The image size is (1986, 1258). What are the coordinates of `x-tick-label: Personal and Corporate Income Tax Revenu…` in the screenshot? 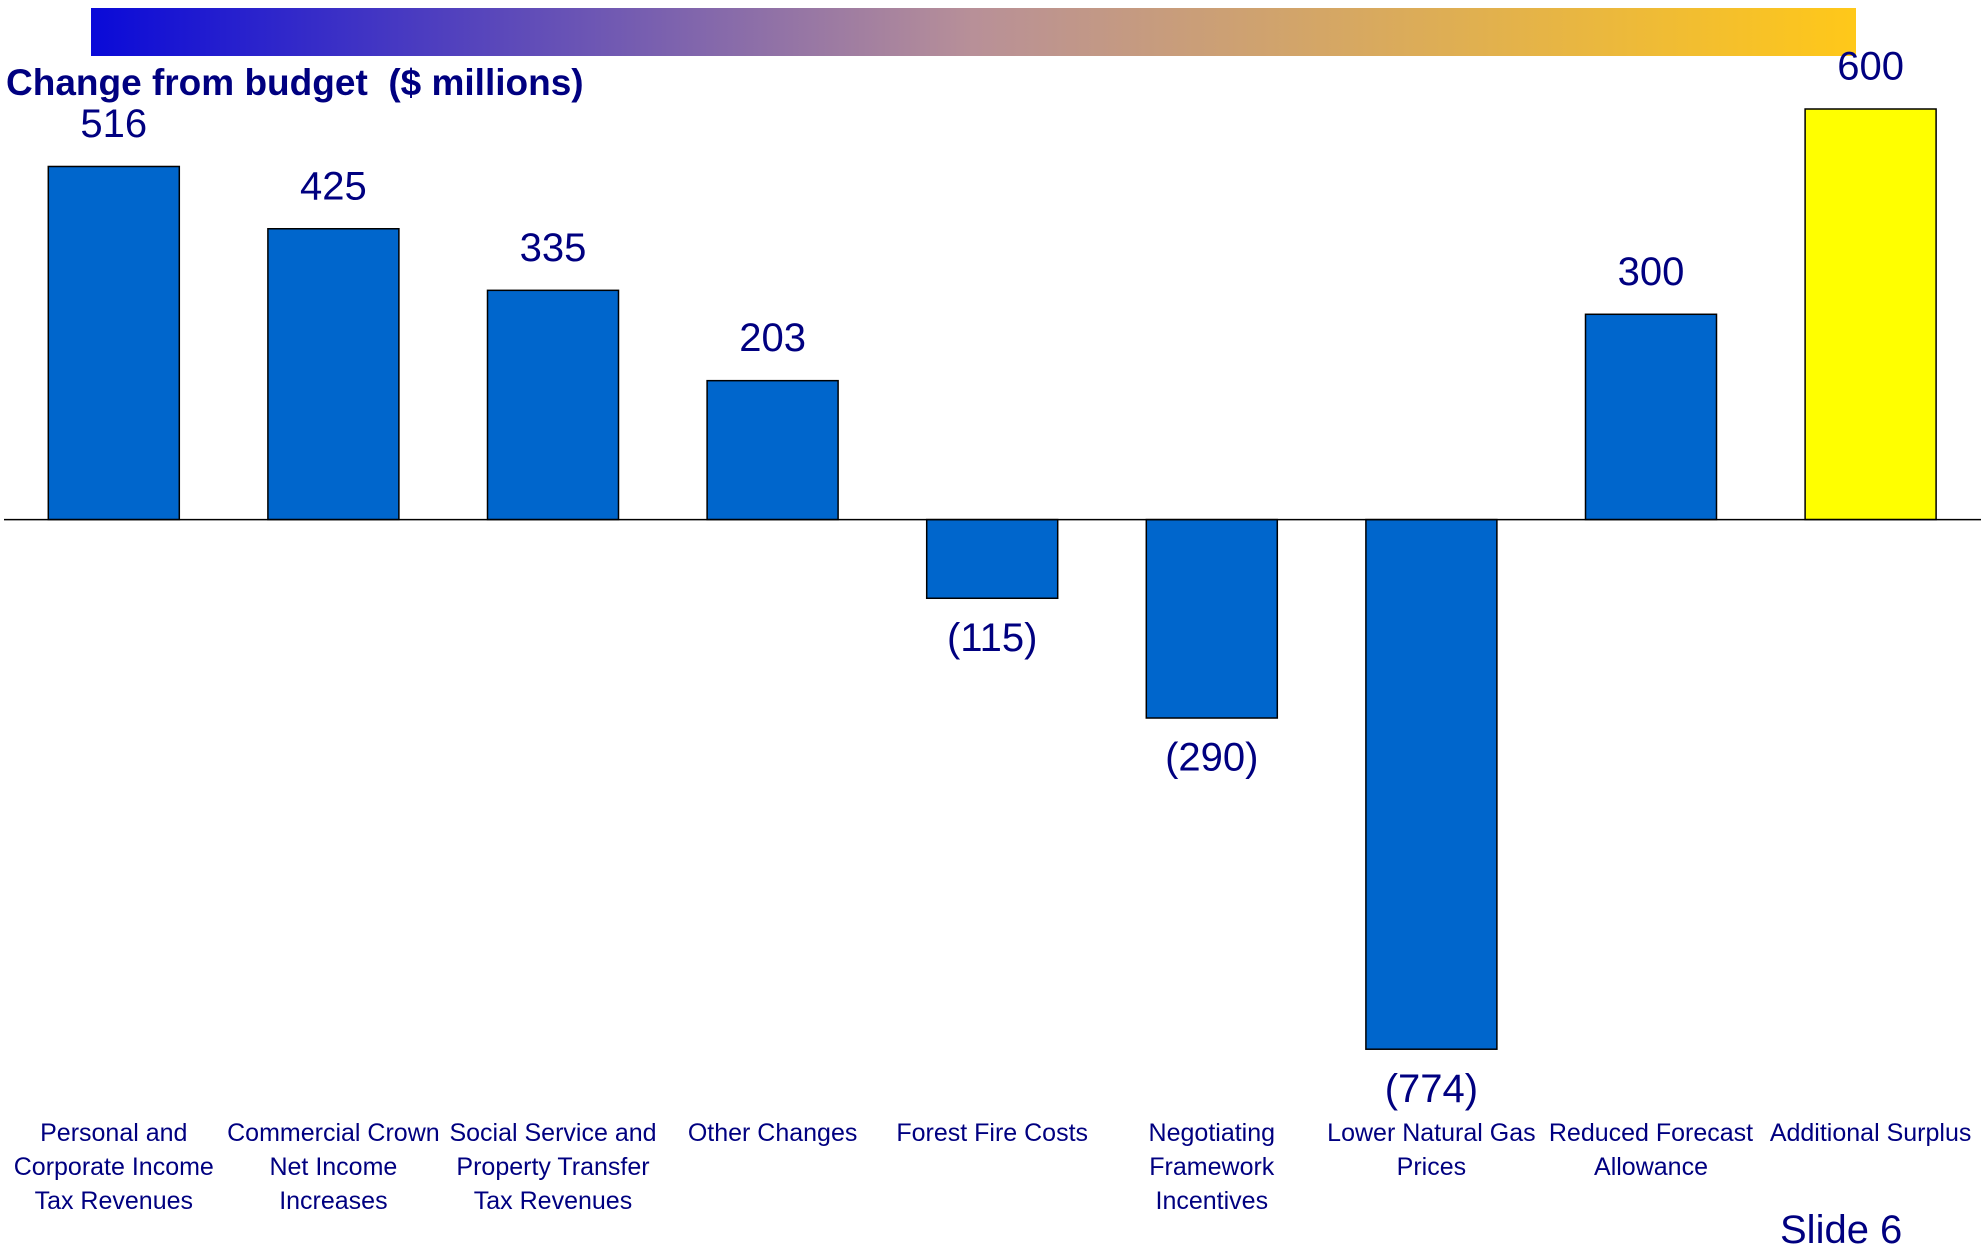 It's located at (113, 1167).